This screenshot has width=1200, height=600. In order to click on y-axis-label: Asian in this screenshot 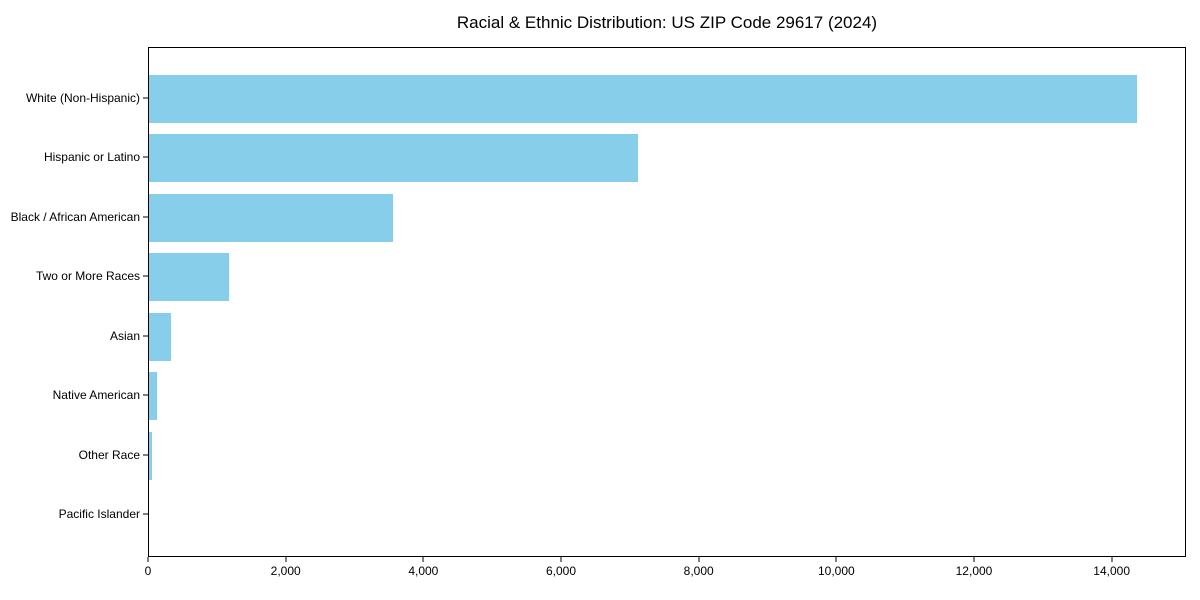, I will do `click(124, 335)`.